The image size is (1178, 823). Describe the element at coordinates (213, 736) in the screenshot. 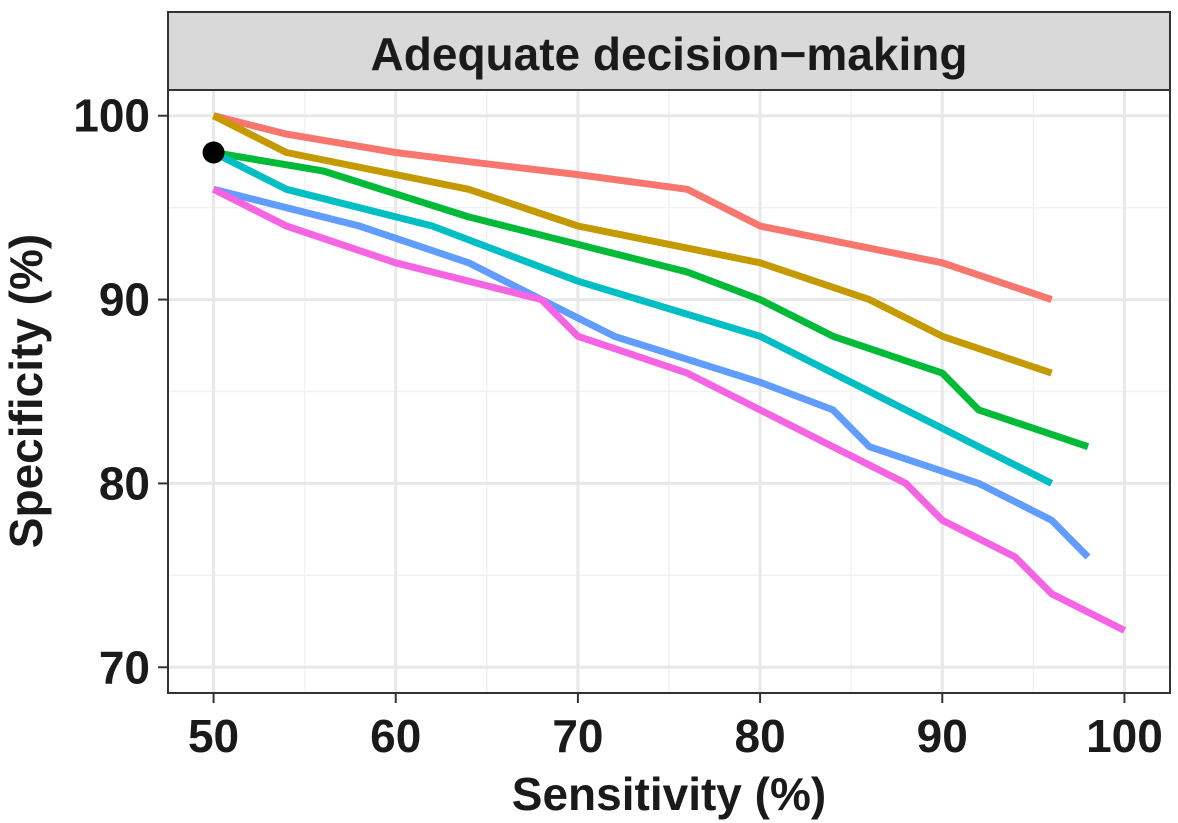

I see `x-tick-label: 50` at that location.